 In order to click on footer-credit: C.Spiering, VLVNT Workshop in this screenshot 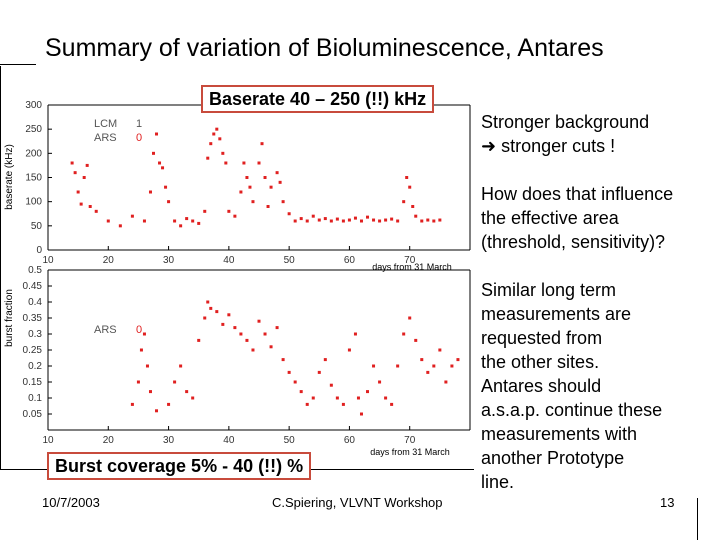, I will do `click(357, 502)`.